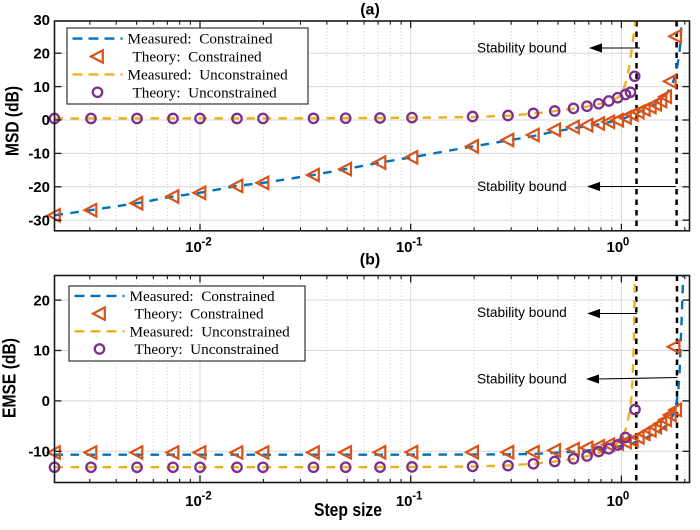  I want to click on svg-text: MSD (dB), so click(12, 121).